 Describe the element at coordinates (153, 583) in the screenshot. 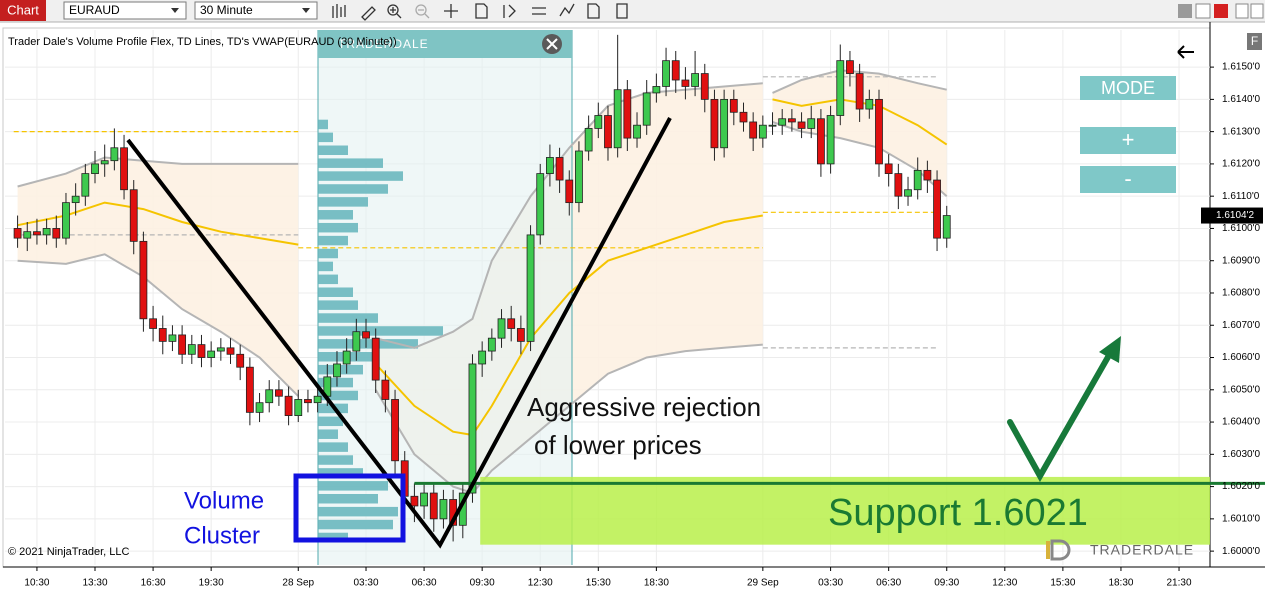

I see `x-tick-label: 16:30` at that location.